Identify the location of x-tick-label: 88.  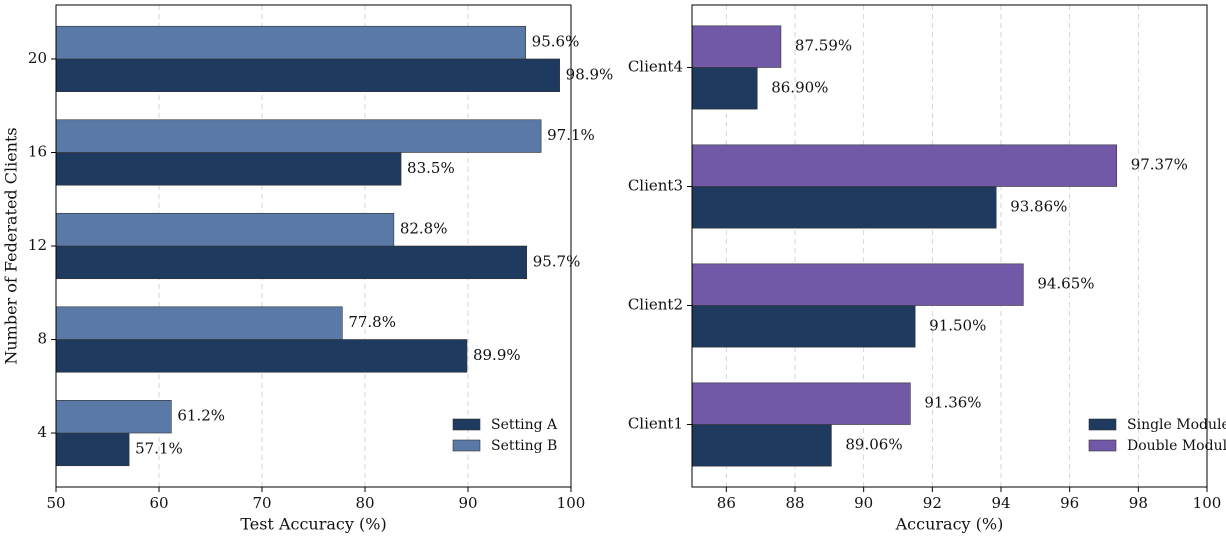
(794, 503).